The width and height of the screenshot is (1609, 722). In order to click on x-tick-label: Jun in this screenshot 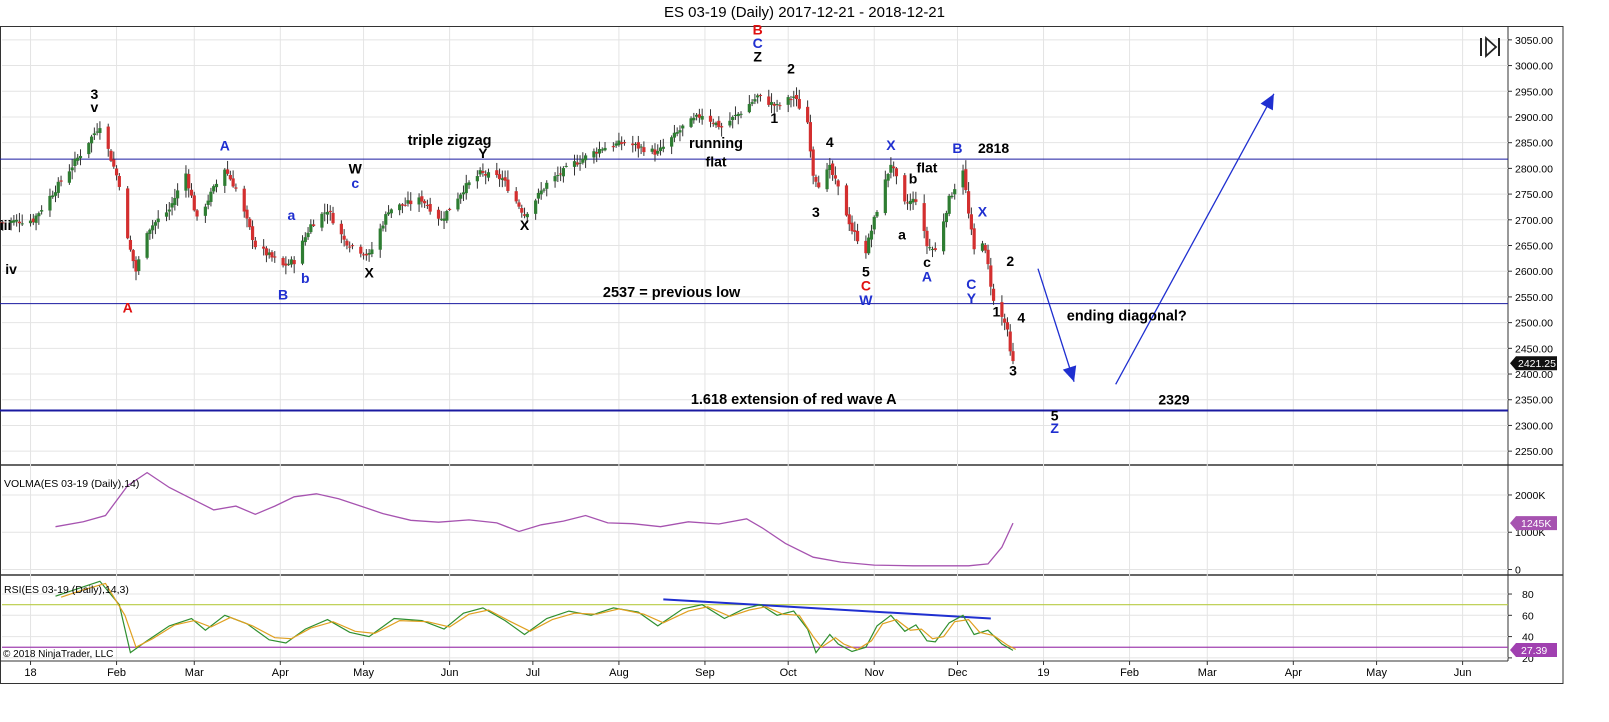, I will do `click(1463, 673)`.